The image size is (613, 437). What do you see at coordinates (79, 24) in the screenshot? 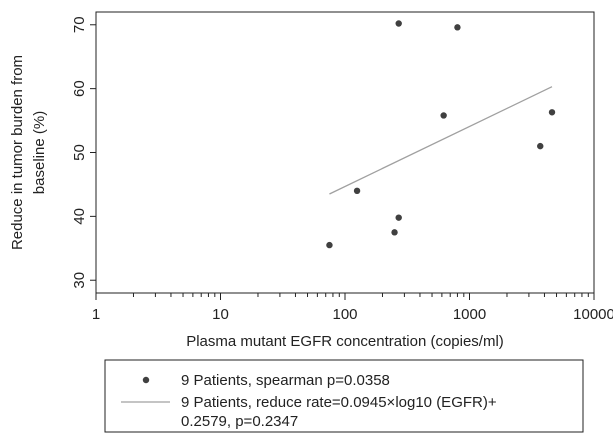
I see `y-tick-label: 70` at bounding box center [79, 24].